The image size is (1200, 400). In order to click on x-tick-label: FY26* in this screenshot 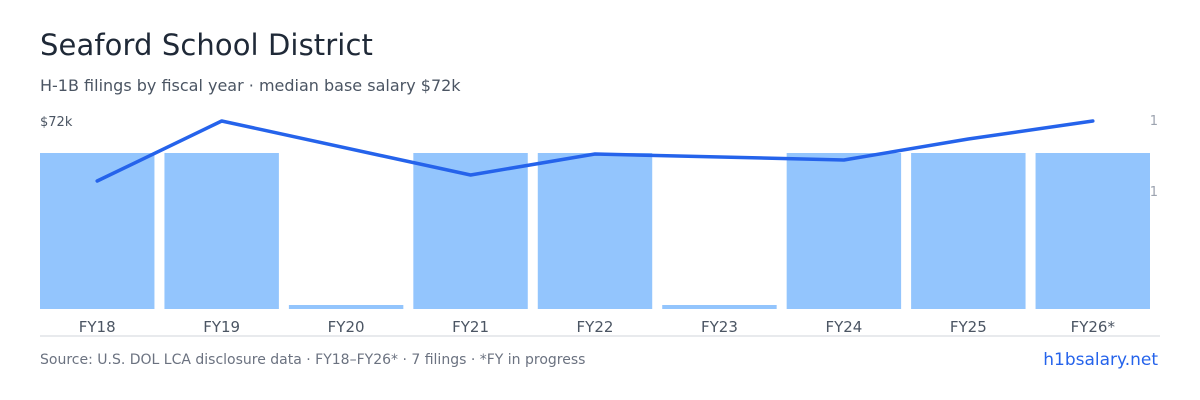, I will do `click(1093, 327)`.